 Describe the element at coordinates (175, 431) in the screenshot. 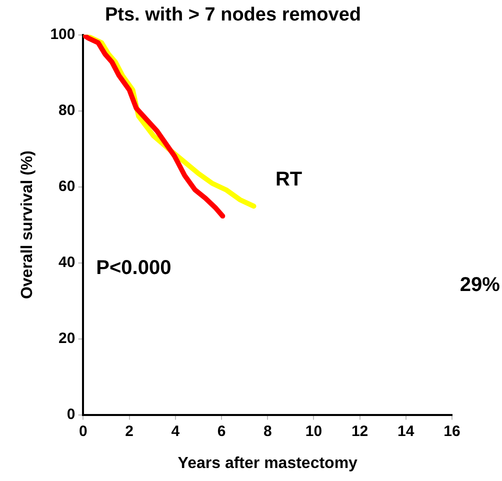

I see `x-tick-label: 4` at that location.